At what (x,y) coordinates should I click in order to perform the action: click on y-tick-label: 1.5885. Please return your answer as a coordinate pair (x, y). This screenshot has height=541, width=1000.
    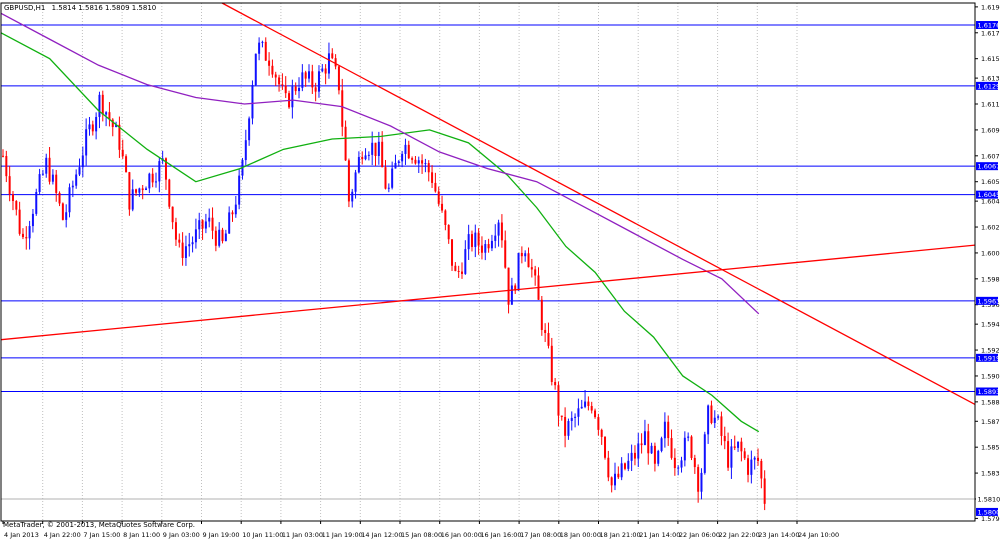
    Looking at the image, I should click on (990, 402).